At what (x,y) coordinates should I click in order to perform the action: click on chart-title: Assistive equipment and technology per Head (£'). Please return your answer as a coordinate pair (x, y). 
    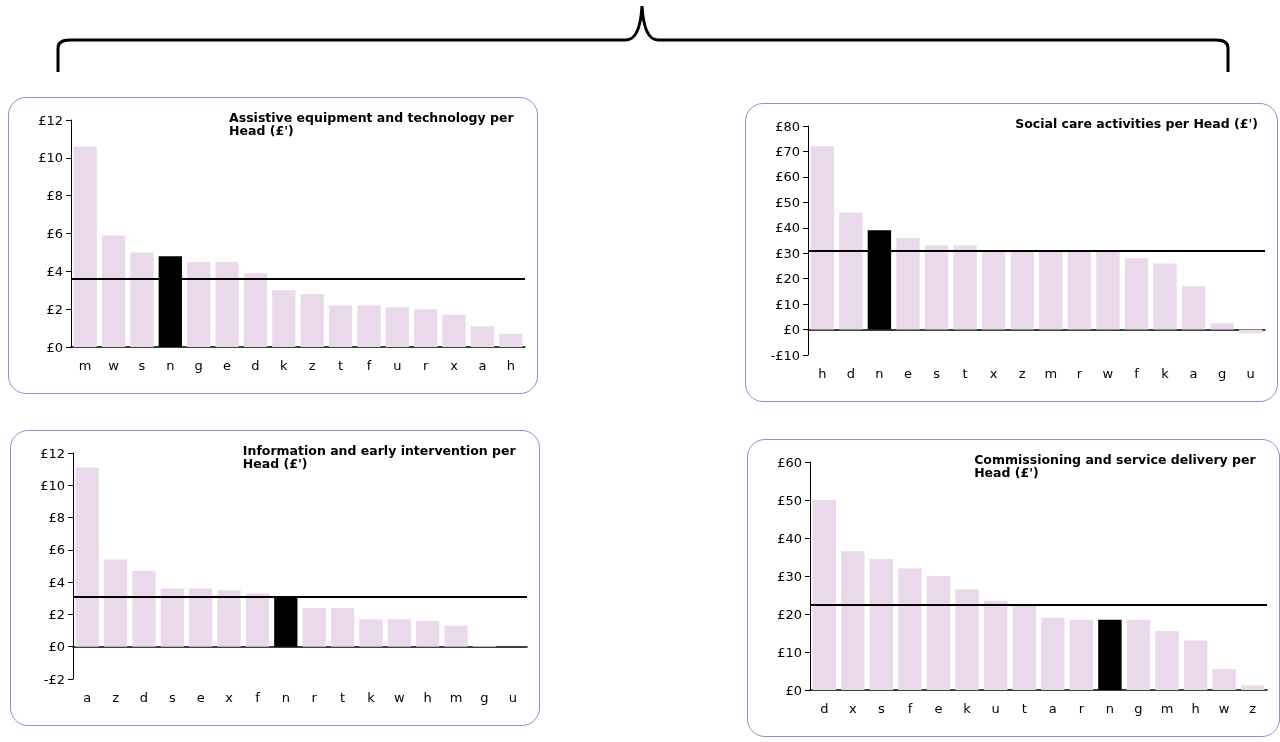
    Looking at the image, I should click on (374, 124).